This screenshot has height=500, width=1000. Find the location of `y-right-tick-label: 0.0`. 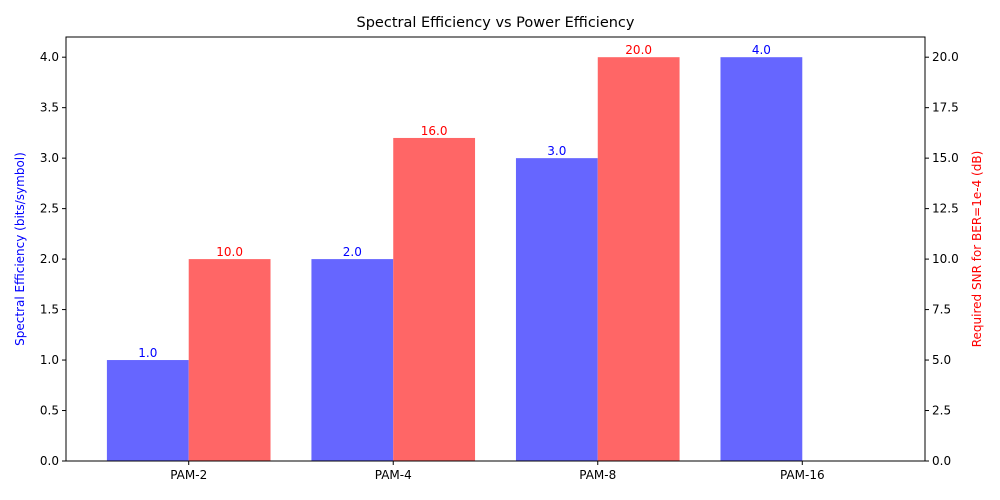

y-right-tick-label: 0.0 is located at coordinates (941, 461).